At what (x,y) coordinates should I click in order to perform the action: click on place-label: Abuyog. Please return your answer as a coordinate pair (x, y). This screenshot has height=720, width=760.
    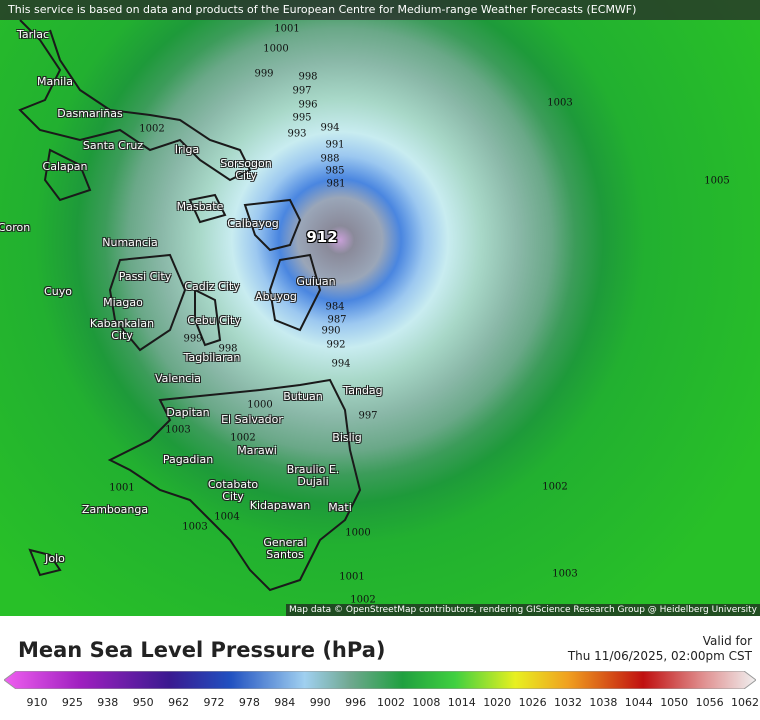
    Looking at the image, I should click on (276, 296).